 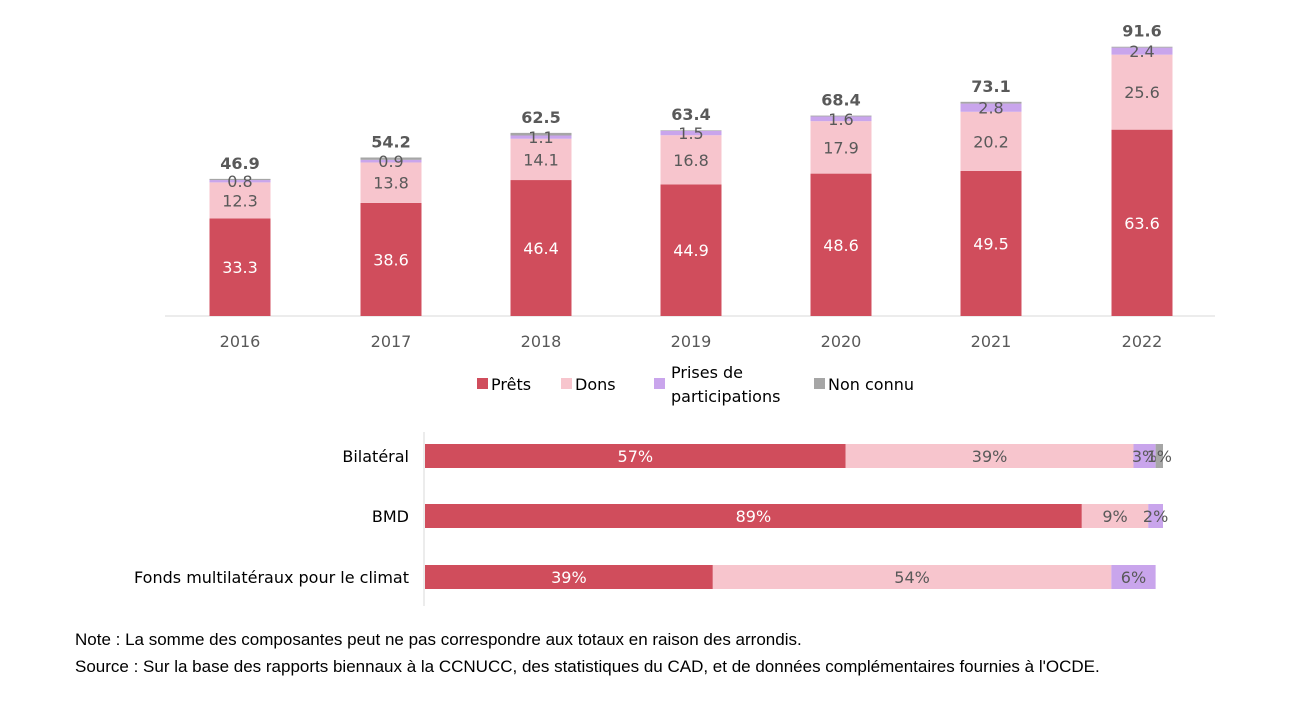 I want to click on total-label-2018: 62.5, so click(x=540, y=117).